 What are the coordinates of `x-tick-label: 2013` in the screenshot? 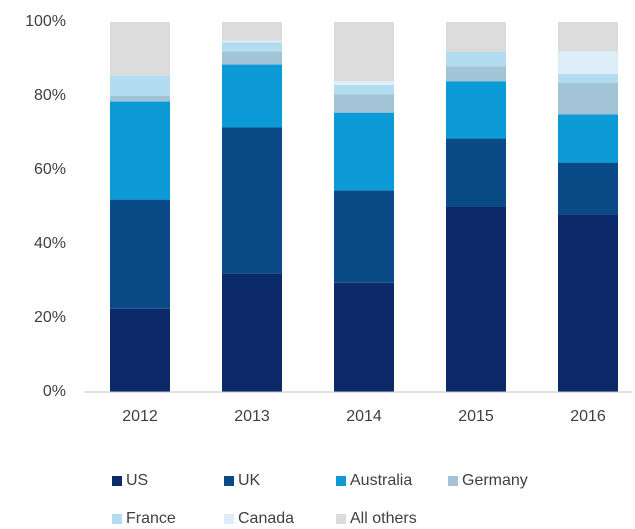 It's located at (252, 416).